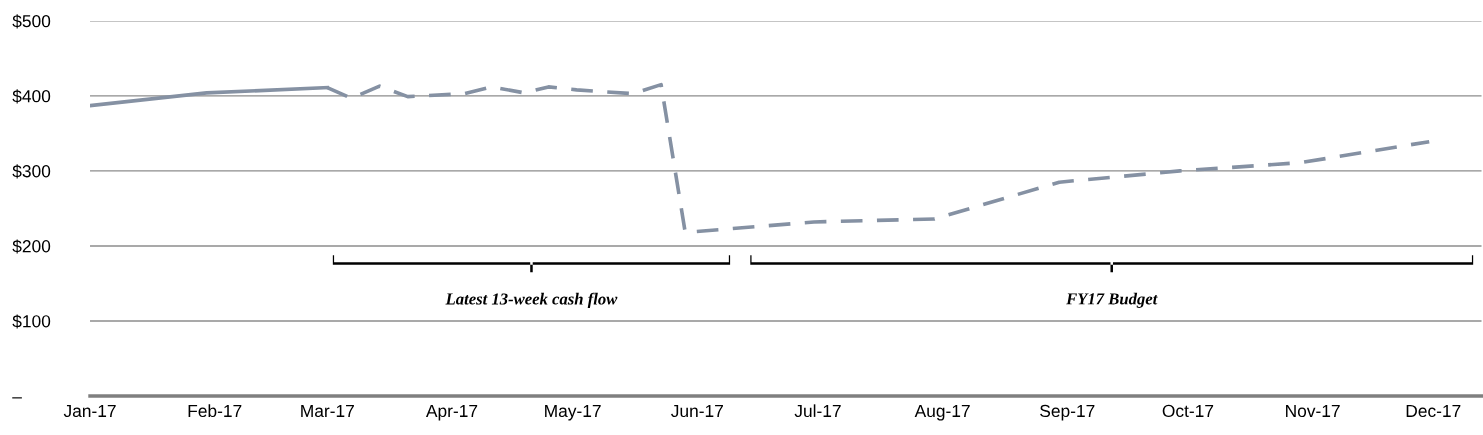 The image size is (1483, 435). I want to click on x-tick-label: Sep-17, so click(1067, 412).